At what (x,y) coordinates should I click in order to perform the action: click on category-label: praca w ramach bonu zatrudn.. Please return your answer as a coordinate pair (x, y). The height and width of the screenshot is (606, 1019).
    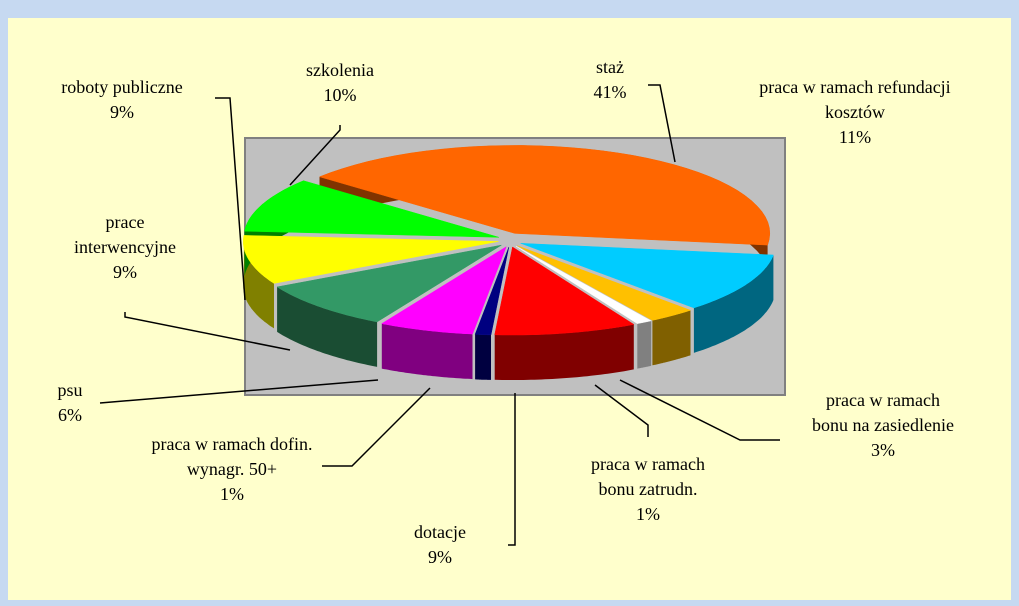
    Looking at the image, I should click on (648, 476).